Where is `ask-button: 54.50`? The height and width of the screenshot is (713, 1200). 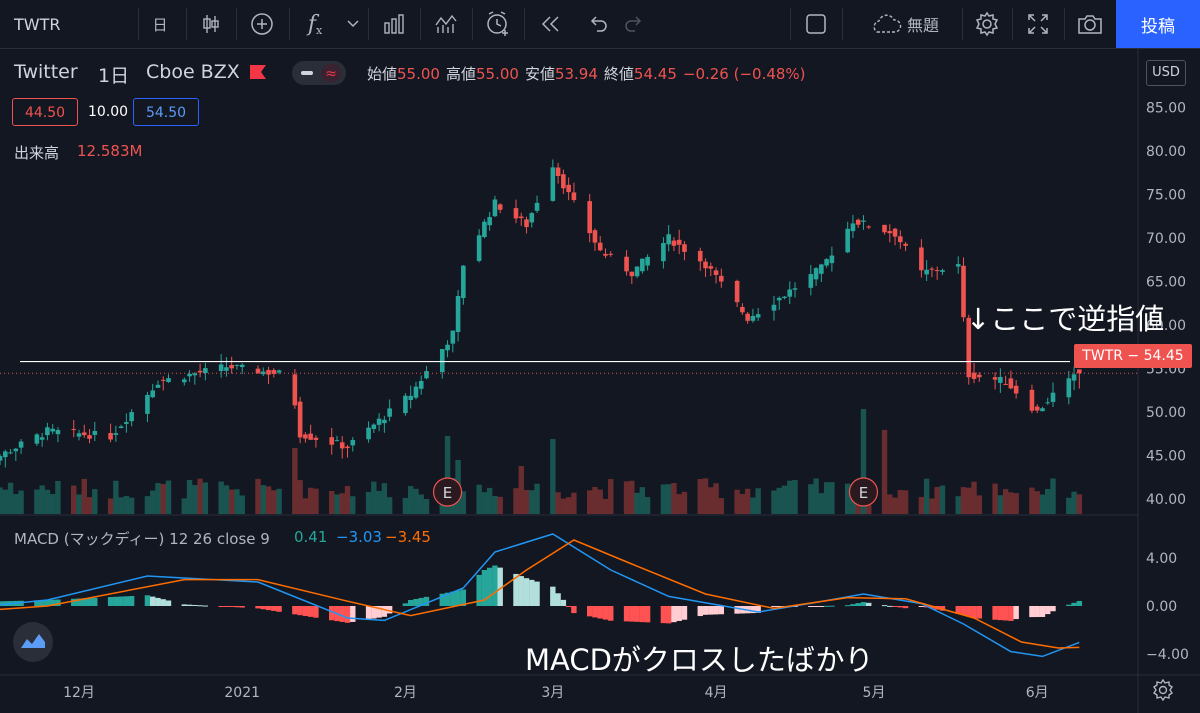 ask-button: 54.50 is located at coordinates (166, 112).